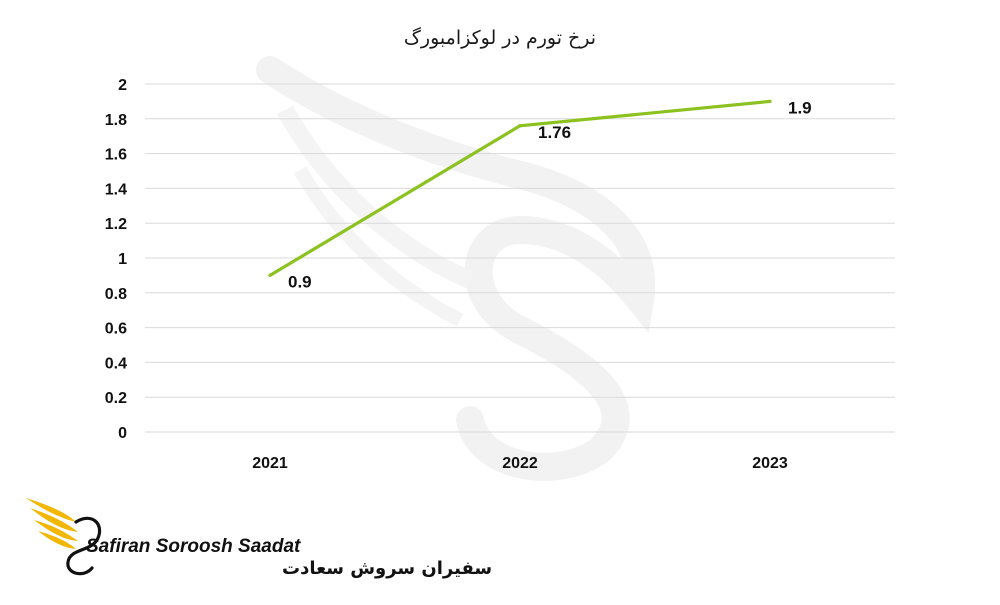 This screenshot has height=605, width=1000. Describe the element at coordinates (116, 329) in the screenshot. I see `y-tick-label: 0.6` at that location.